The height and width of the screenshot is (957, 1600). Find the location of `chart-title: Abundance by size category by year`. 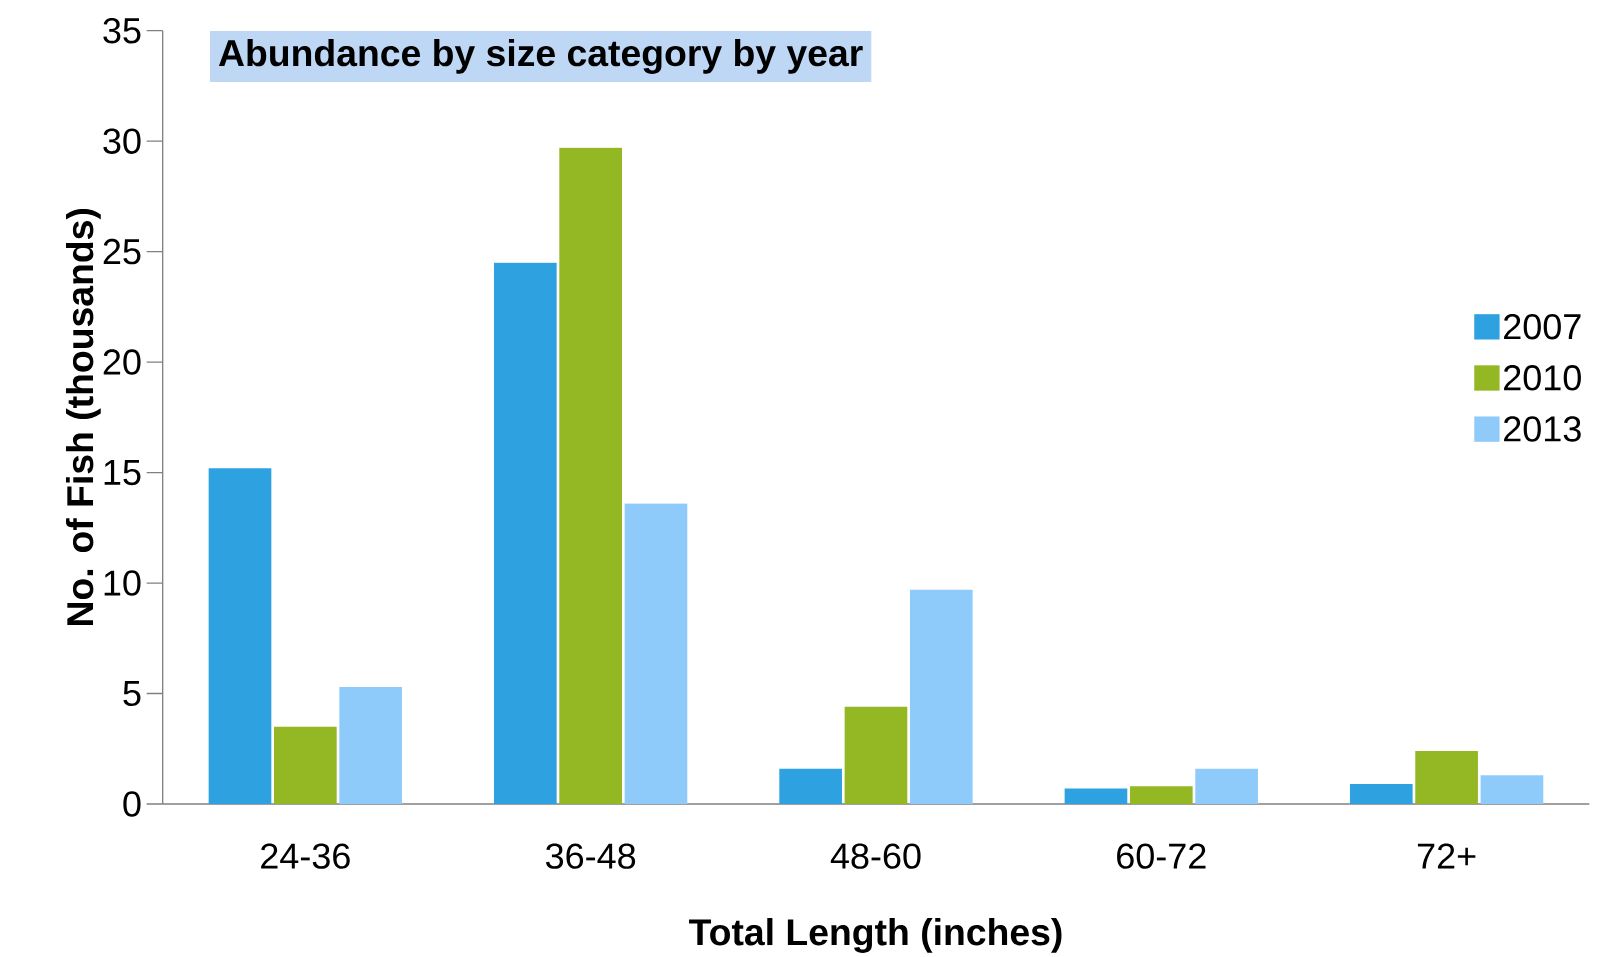

chart-title: Abundance by size category by year is located at coordinates (540, 56).